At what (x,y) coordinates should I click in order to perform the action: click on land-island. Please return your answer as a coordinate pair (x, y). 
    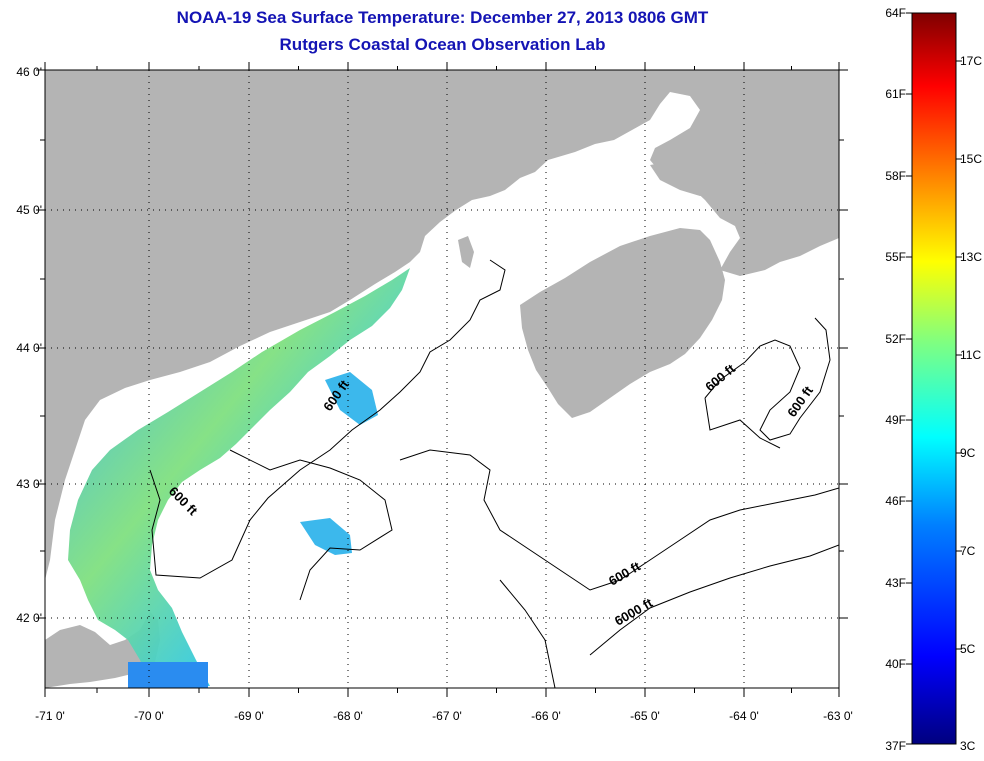
    Looking at the image, I should click on (466, 252).